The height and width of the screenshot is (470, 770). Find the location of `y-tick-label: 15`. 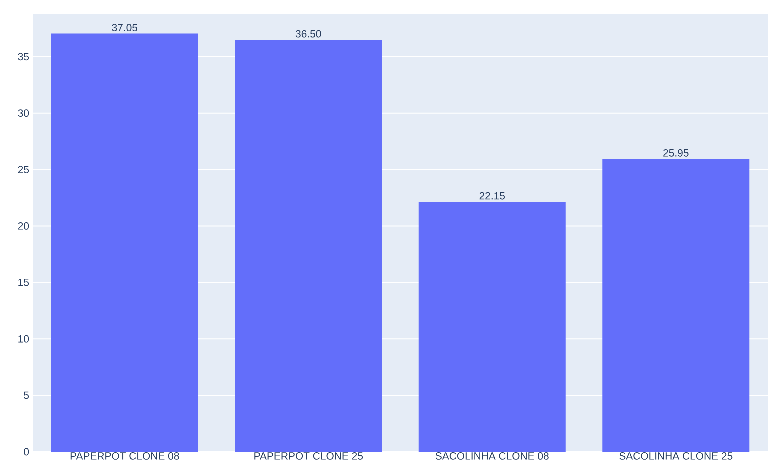

y-tick-label: 15 is located at coordinates (24, 282).